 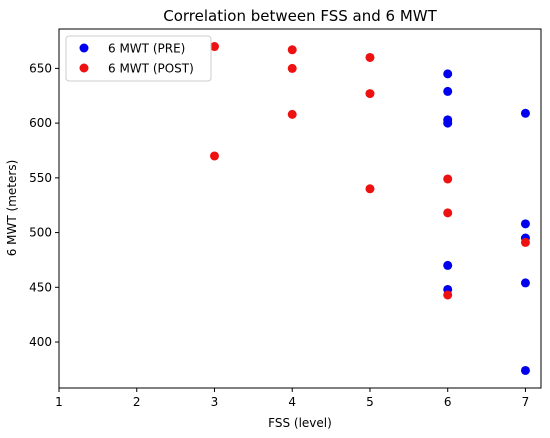 What do you see at coordinates (526, 402) in the screenshot?
I see `x-tick-label: 7` at bounding box center [526, 402].